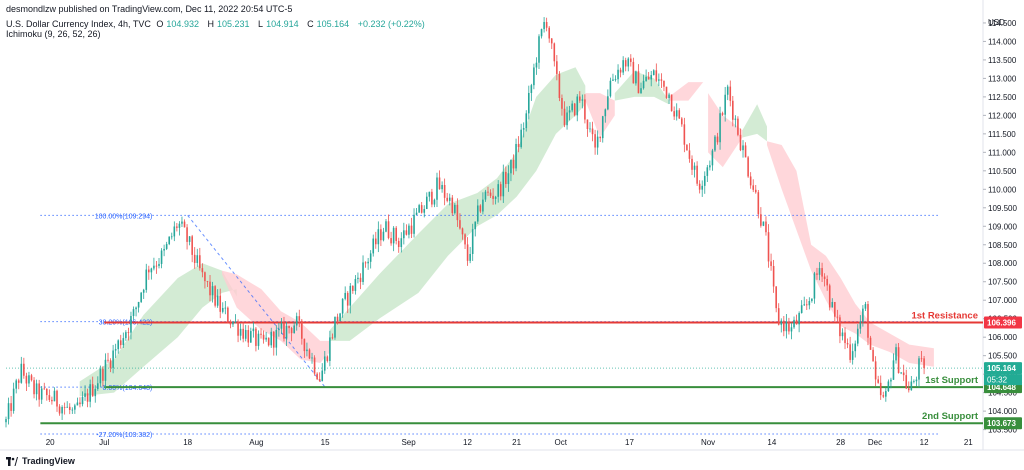  I want to click on tradingview-footer: TradingView, so click(40, 461).